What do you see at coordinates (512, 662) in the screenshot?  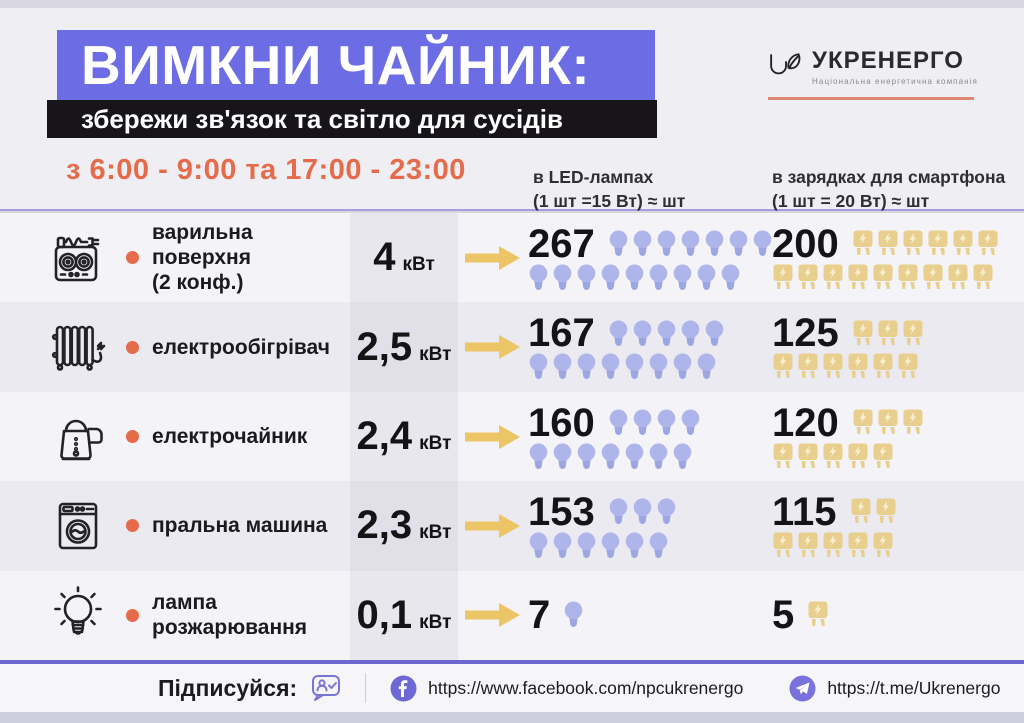 I see `footer-separator` at bounding box center [512, 662].